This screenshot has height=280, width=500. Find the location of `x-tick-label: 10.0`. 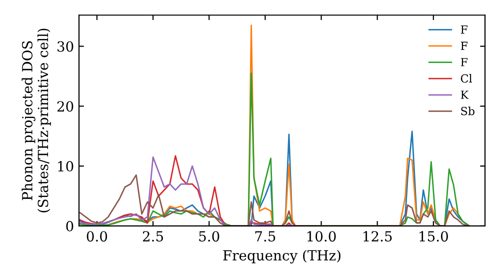

x-tick-label: 10.0 is located at coordinates (321, 236).